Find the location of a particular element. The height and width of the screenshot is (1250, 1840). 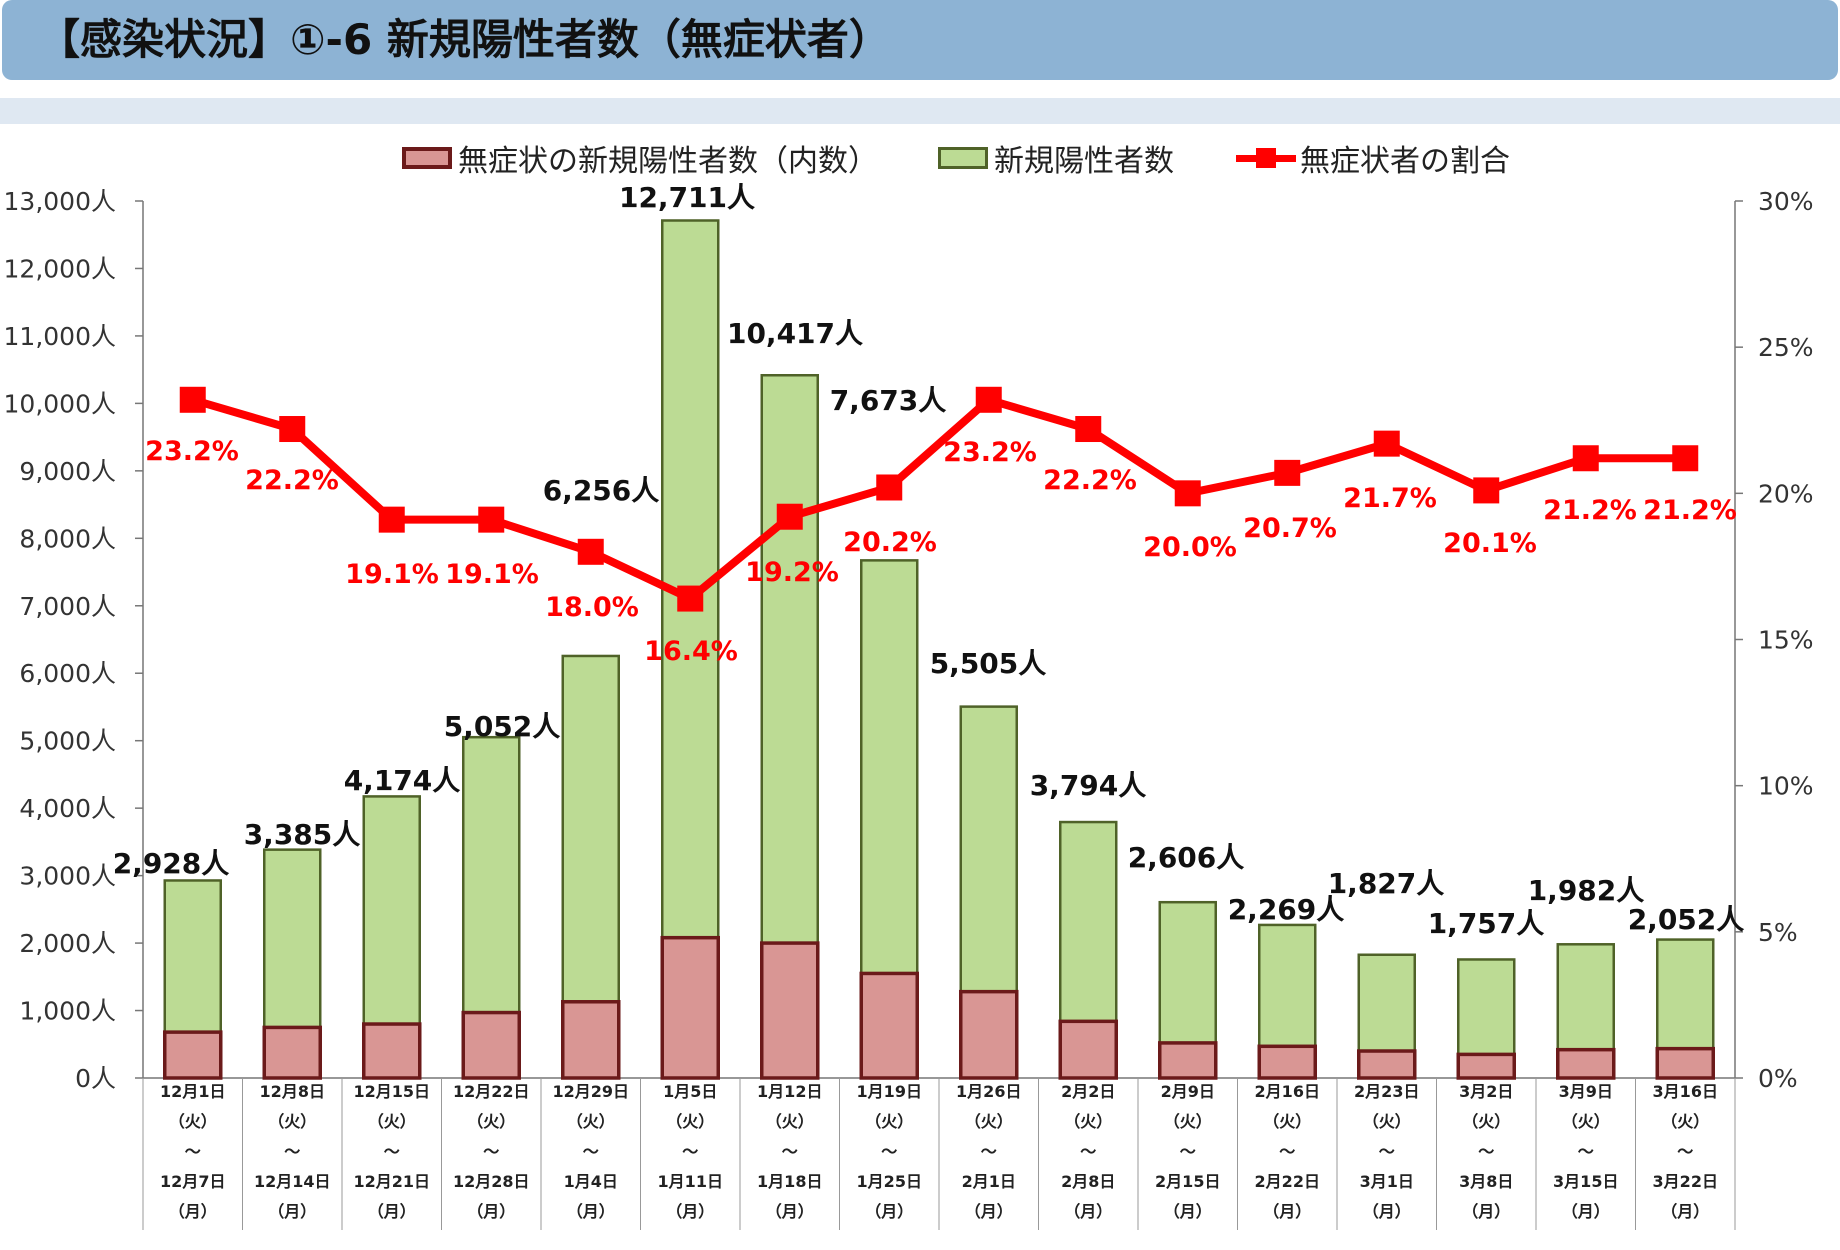

x-tick-label: 3月9日 is located at coordinates (1586, 1091).